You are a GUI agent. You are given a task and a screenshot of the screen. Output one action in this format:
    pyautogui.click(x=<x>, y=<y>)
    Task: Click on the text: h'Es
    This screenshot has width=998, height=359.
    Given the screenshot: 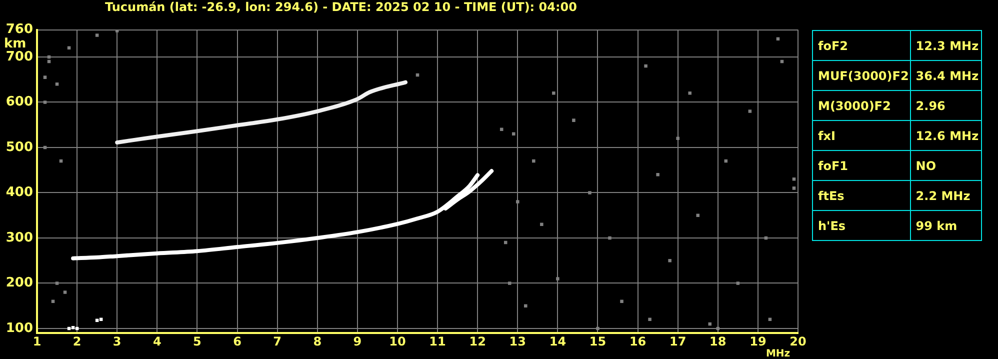 What is the action you would take?
    pyautogui.click(x=861, y=225)
    